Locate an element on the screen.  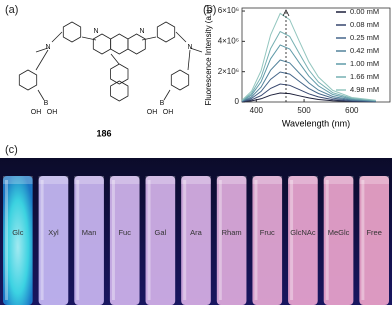
legend-label: 0.08 mM is located at coordinates (364, 24).